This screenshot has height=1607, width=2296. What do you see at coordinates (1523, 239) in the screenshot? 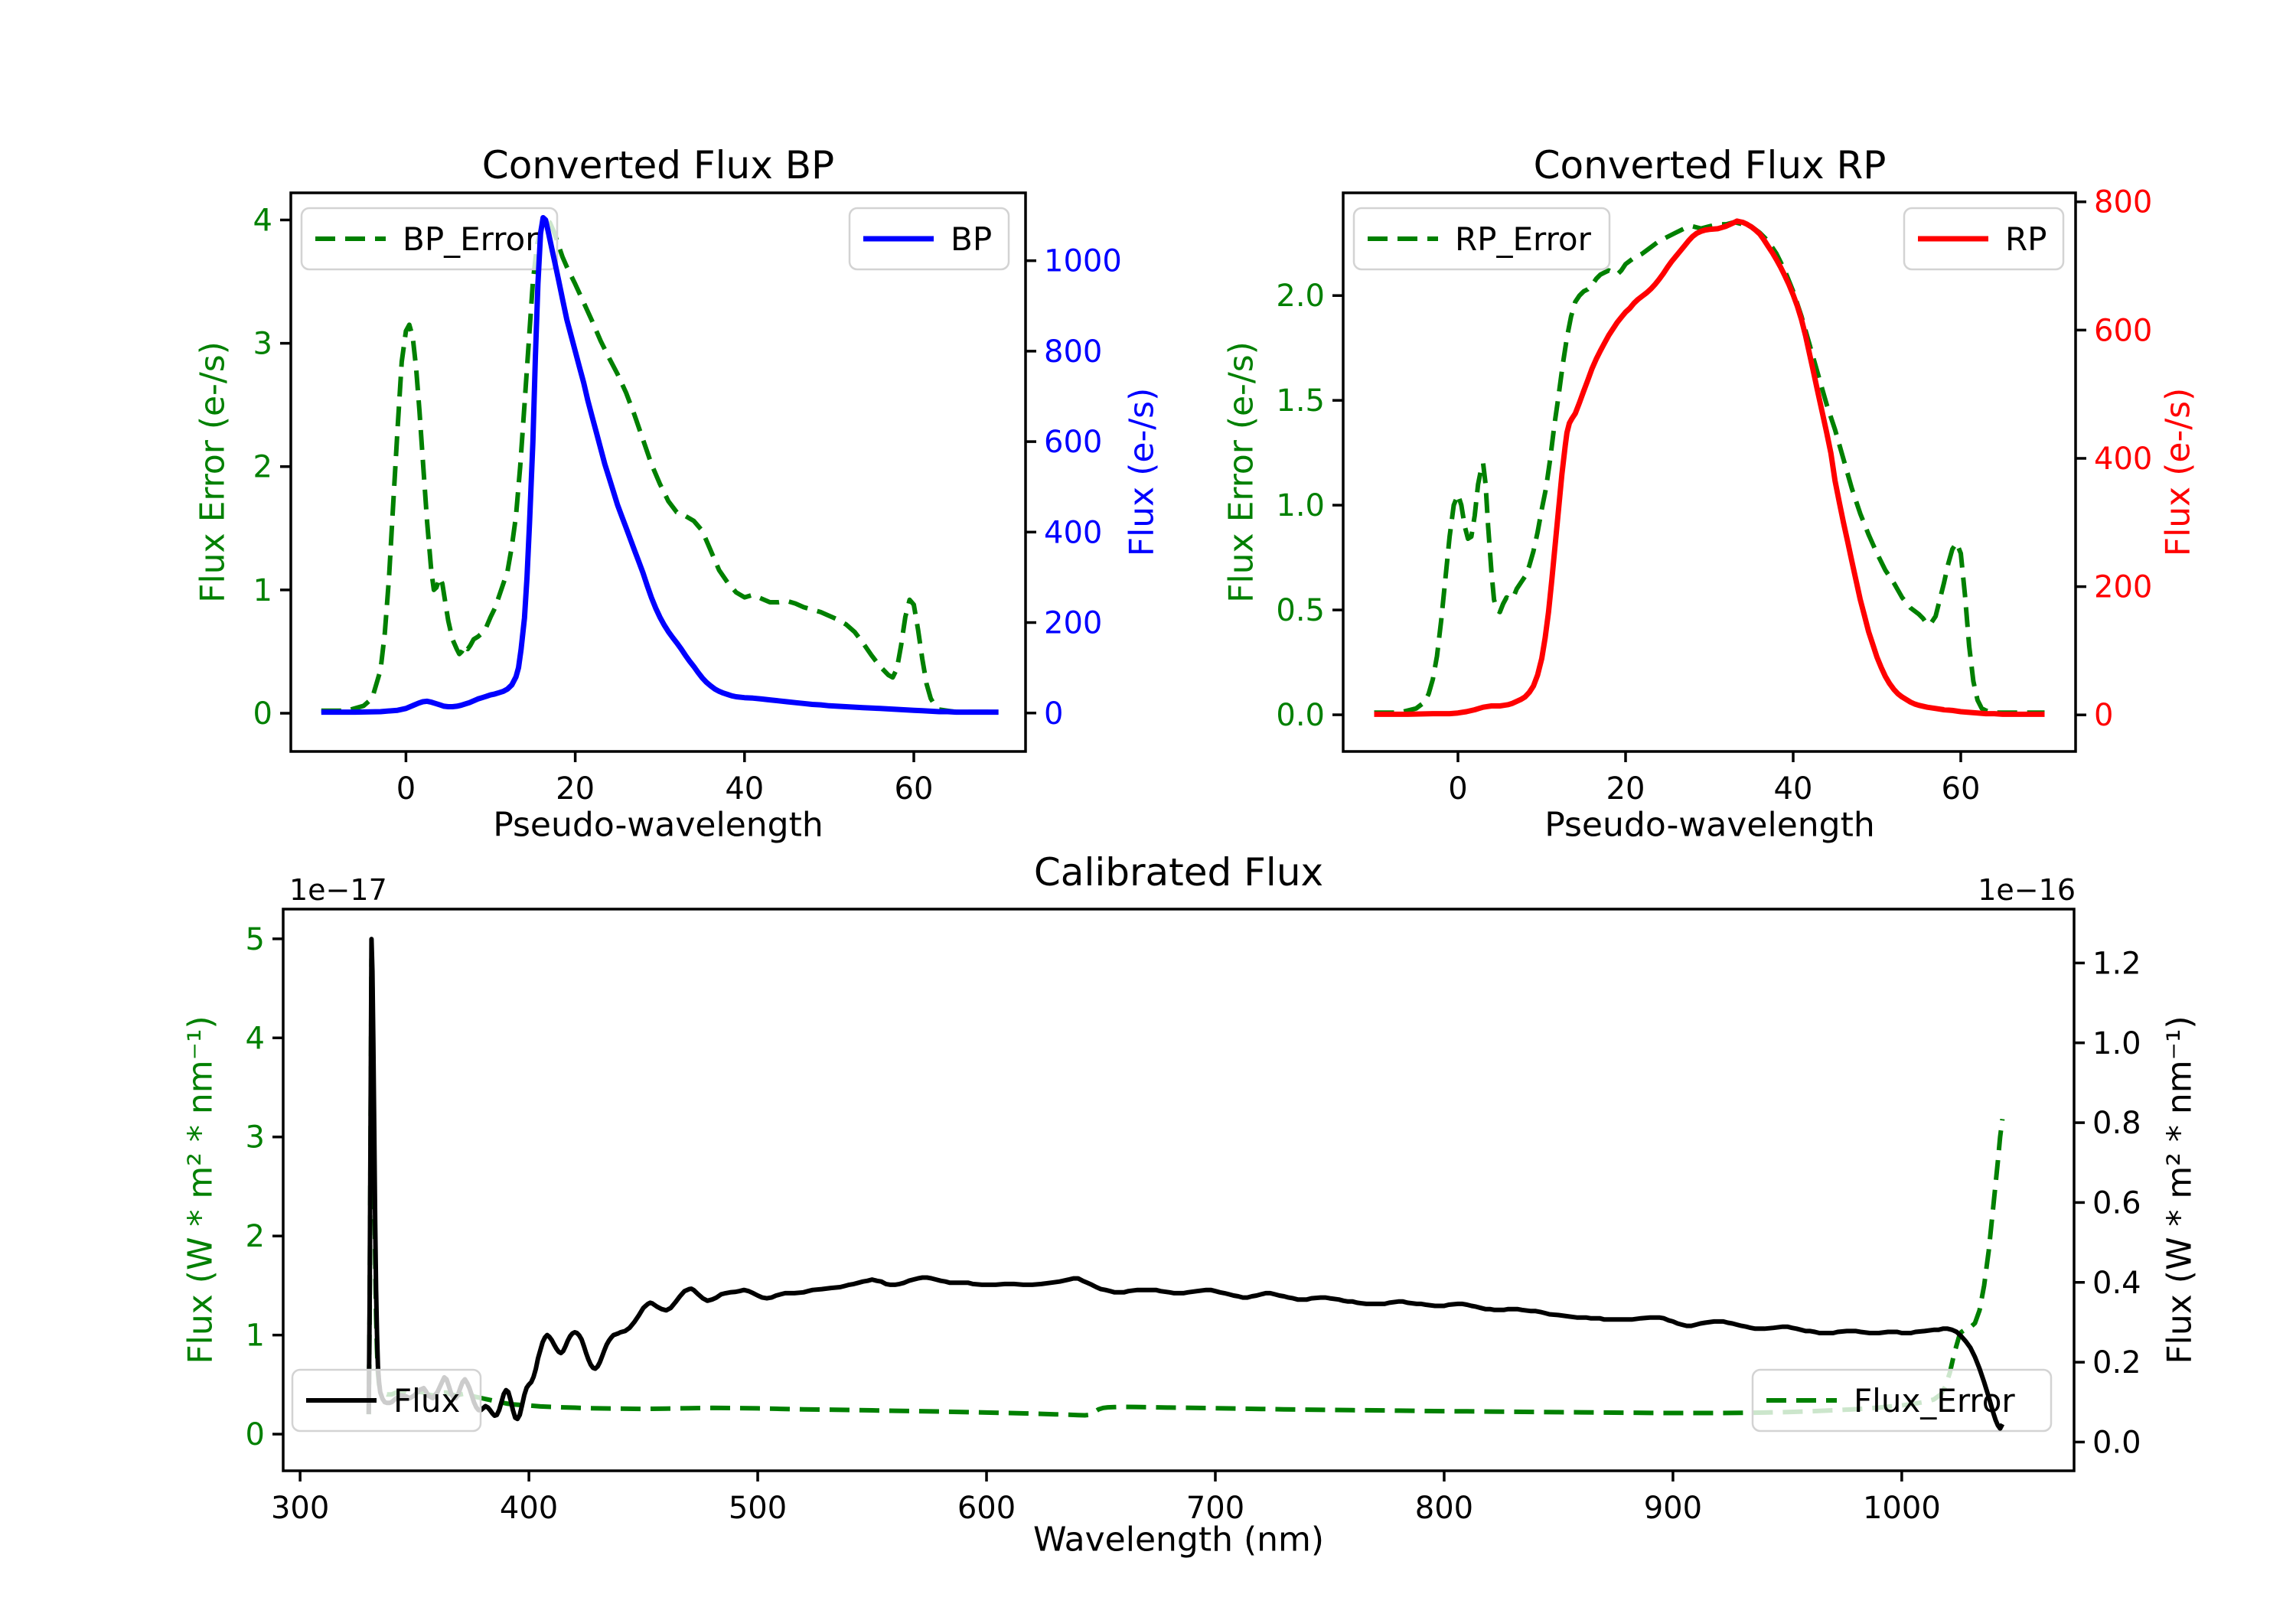
I see `legend-label-rp_error: RP_Error` at bounding box center [1523, 239].